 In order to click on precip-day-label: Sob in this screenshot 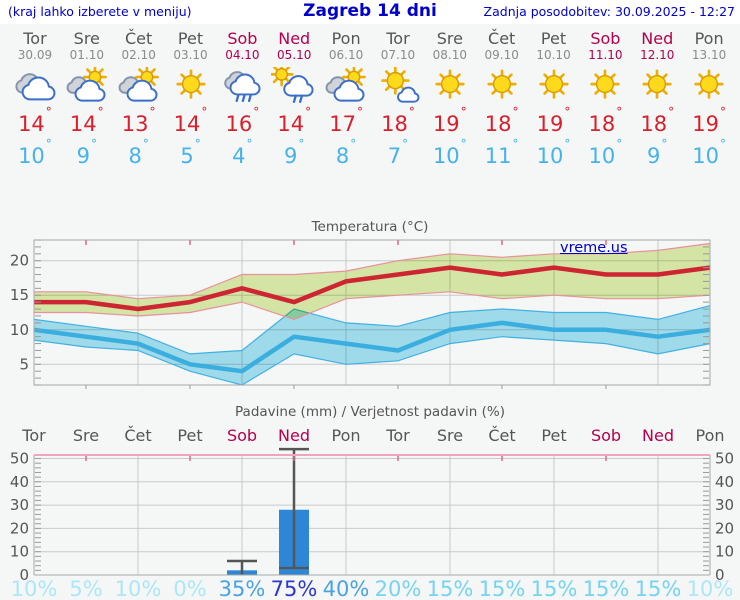, I will do `click(242, 435)`.